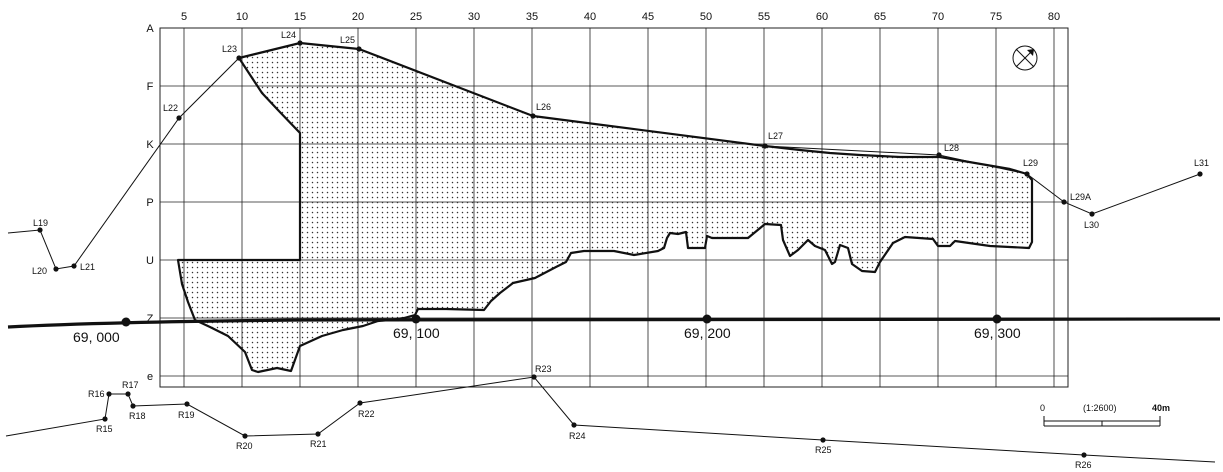  I want to click on row-label-K: K, so click(150, 145).